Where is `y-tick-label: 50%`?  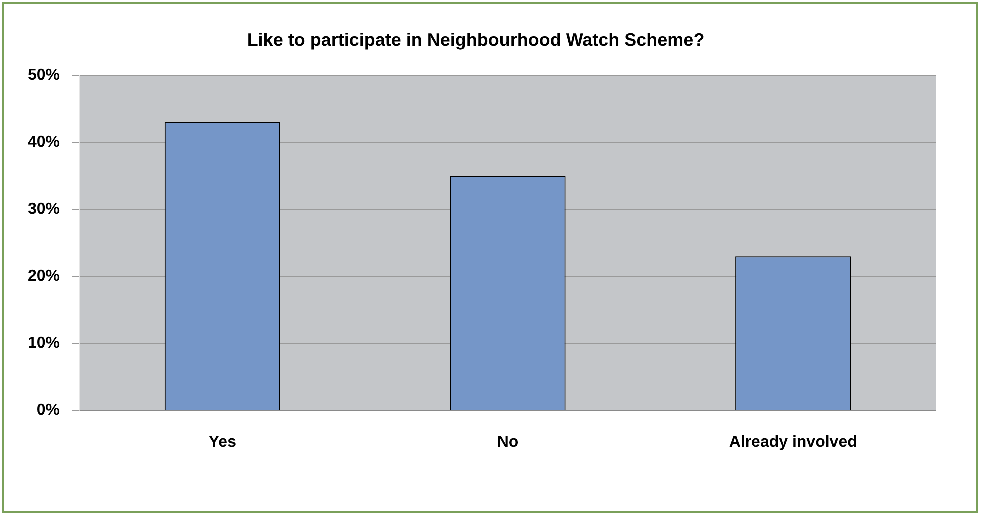 y-tick-label: 50% is located at coordinates (44, 75).